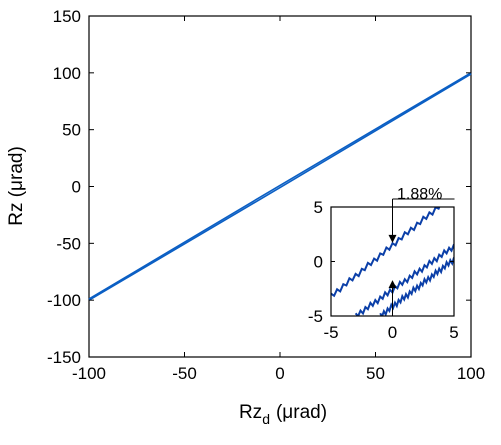 The width and height of the screenshot is (501, 445). Describe the element at coordinates (392, 238) in the screenshot. I see `annotation-arrow-top-head` at that location.